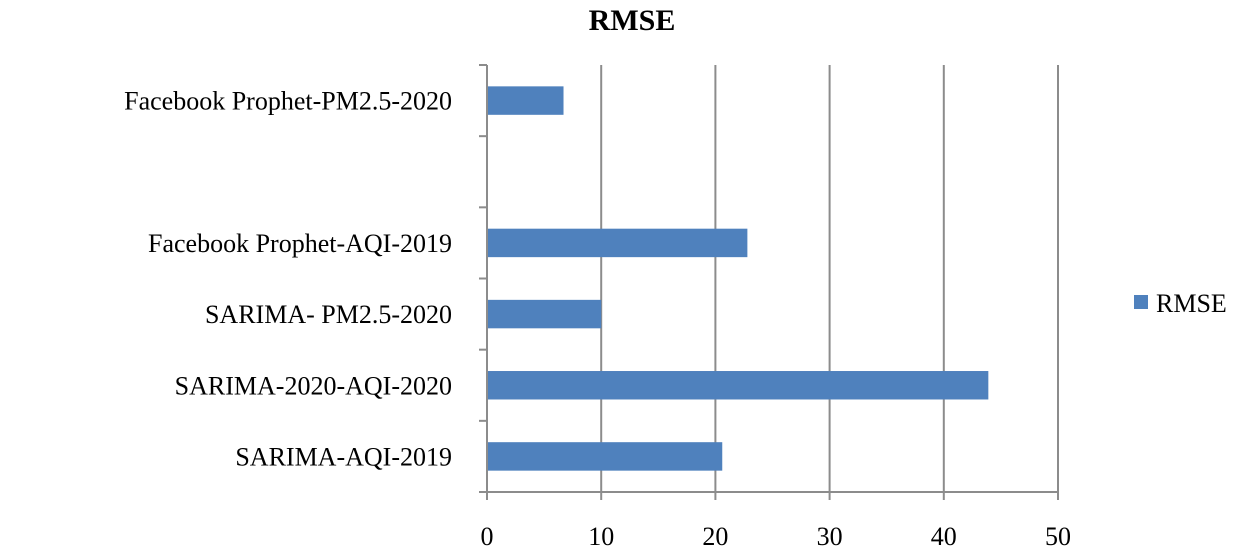 The height and width of the screenshot is (551, 1245). What do you see at coordinates (300, 243) in the screenshot?
I see `category-label-3: Facebook Prophet-AQI-2019` at bounding box center [300, 243].